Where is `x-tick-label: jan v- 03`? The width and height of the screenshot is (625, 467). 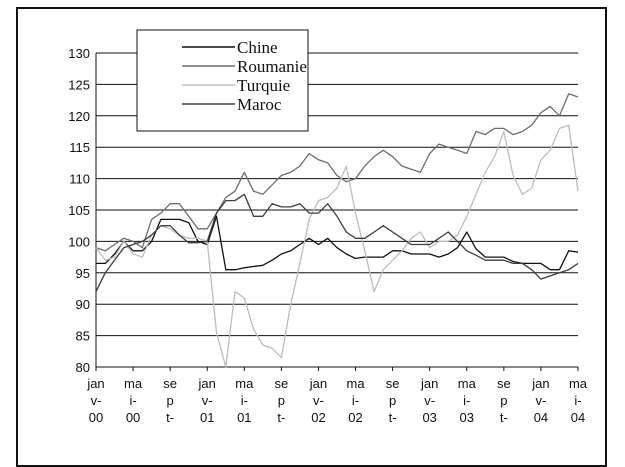
x-tick-label: jan v- 03 is located at coordinates (429, 400).